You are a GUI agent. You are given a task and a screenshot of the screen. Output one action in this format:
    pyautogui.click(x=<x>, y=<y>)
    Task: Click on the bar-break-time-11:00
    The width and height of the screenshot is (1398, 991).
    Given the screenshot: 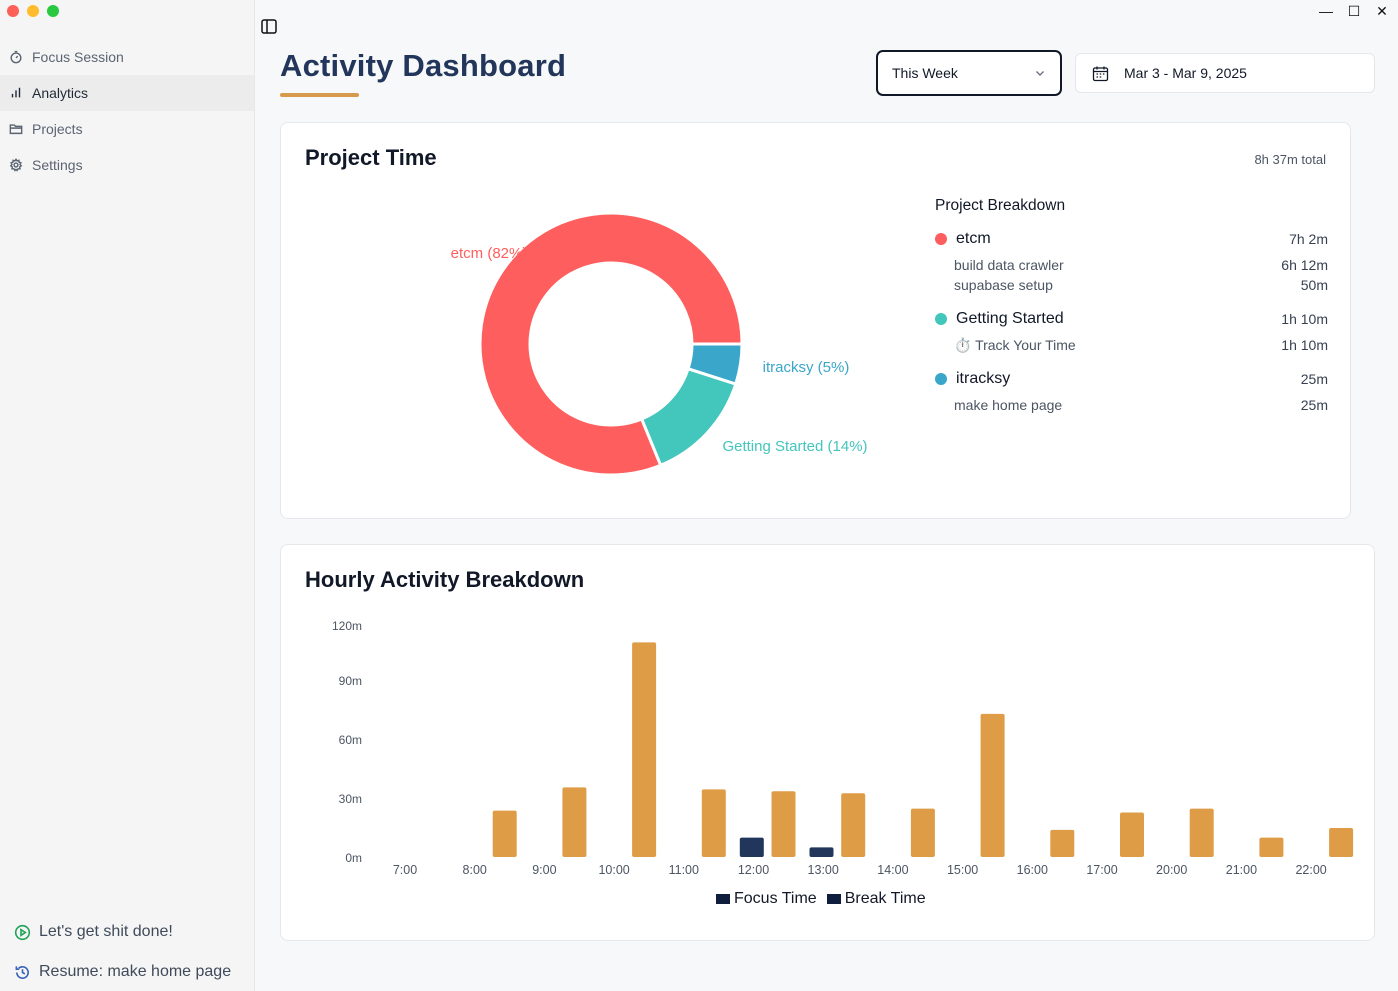 What is the action you would take?
    pyautogui.click(x=751, y=847)
    